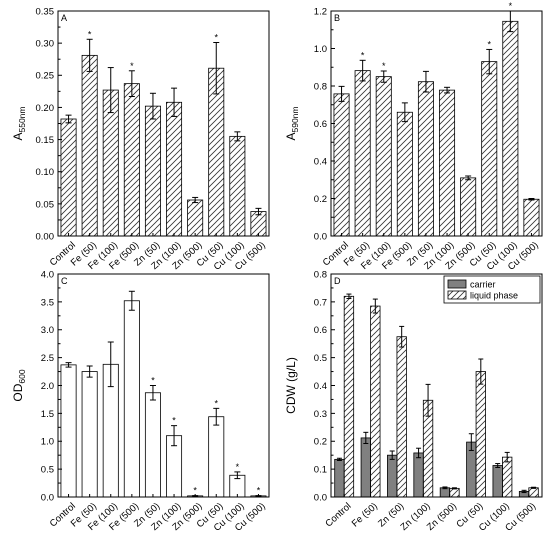 This screenshot has height=541, width=550. I want to click on y-axis-label-main: CDW (g/L), so click(291, 385).